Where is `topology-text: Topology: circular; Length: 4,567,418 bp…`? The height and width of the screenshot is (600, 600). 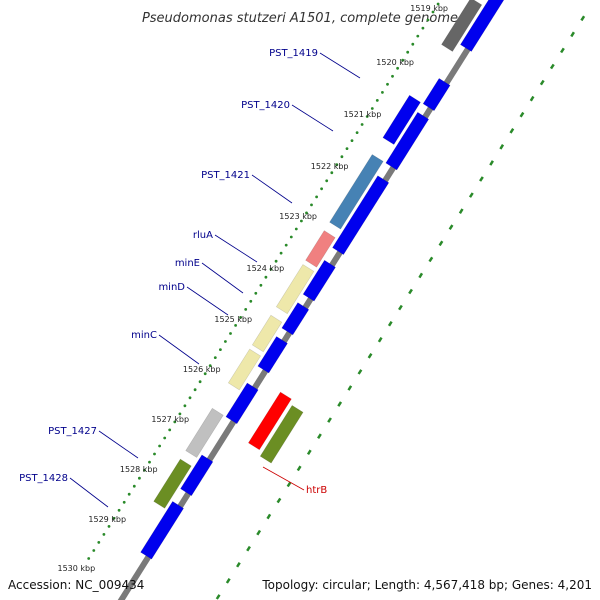
topology-text: Topology: circular; Length: 4,567,418 bp… is located at coordinates (427, 585).